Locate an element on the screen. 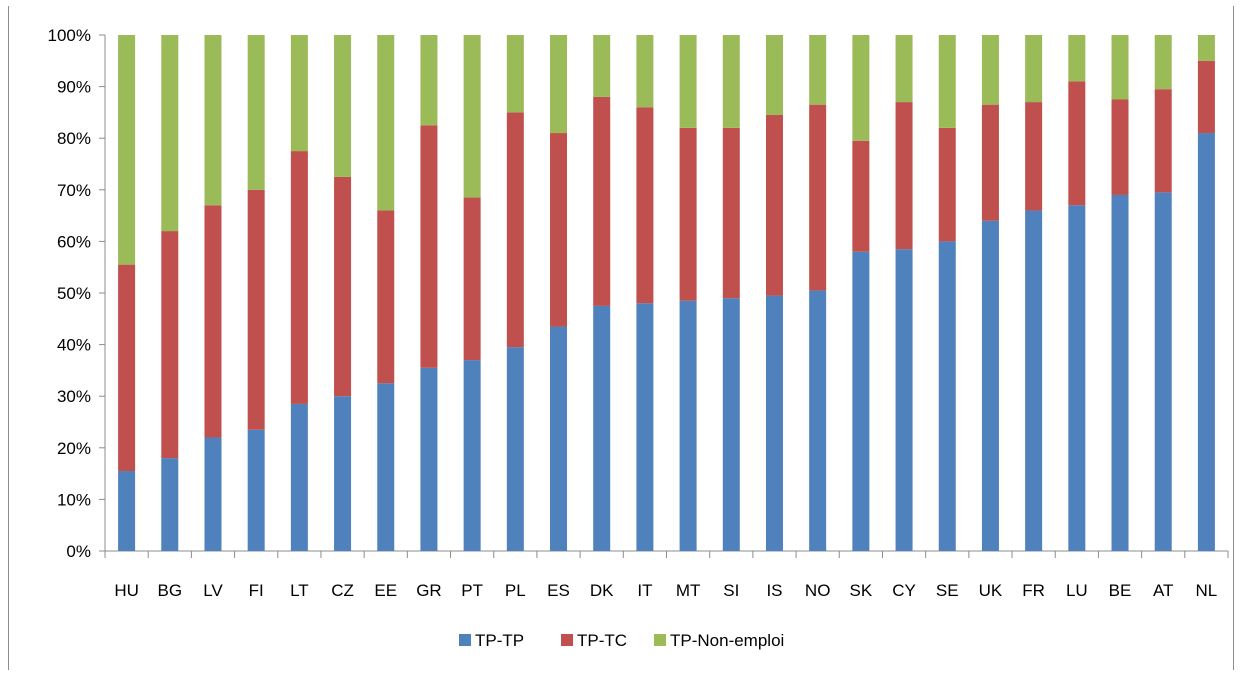  y-tick-label: 70% is located at coordinates (74, 190).